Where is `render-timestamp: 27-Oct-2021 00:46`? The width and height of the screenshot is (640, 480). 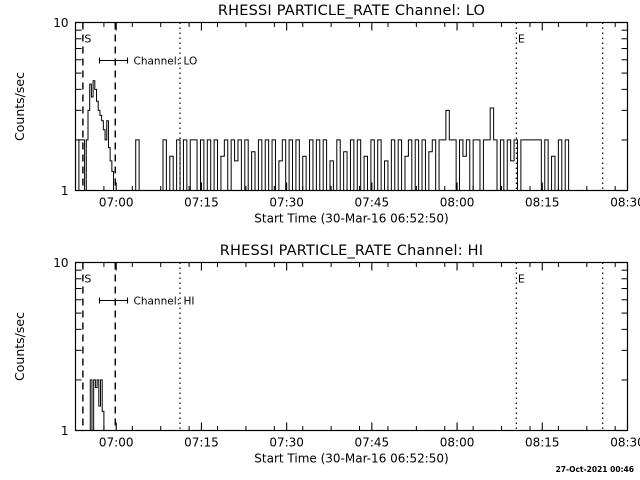 render-timestamp: 27-Oct-2021 00:46 is located at coordinates (595, 469).